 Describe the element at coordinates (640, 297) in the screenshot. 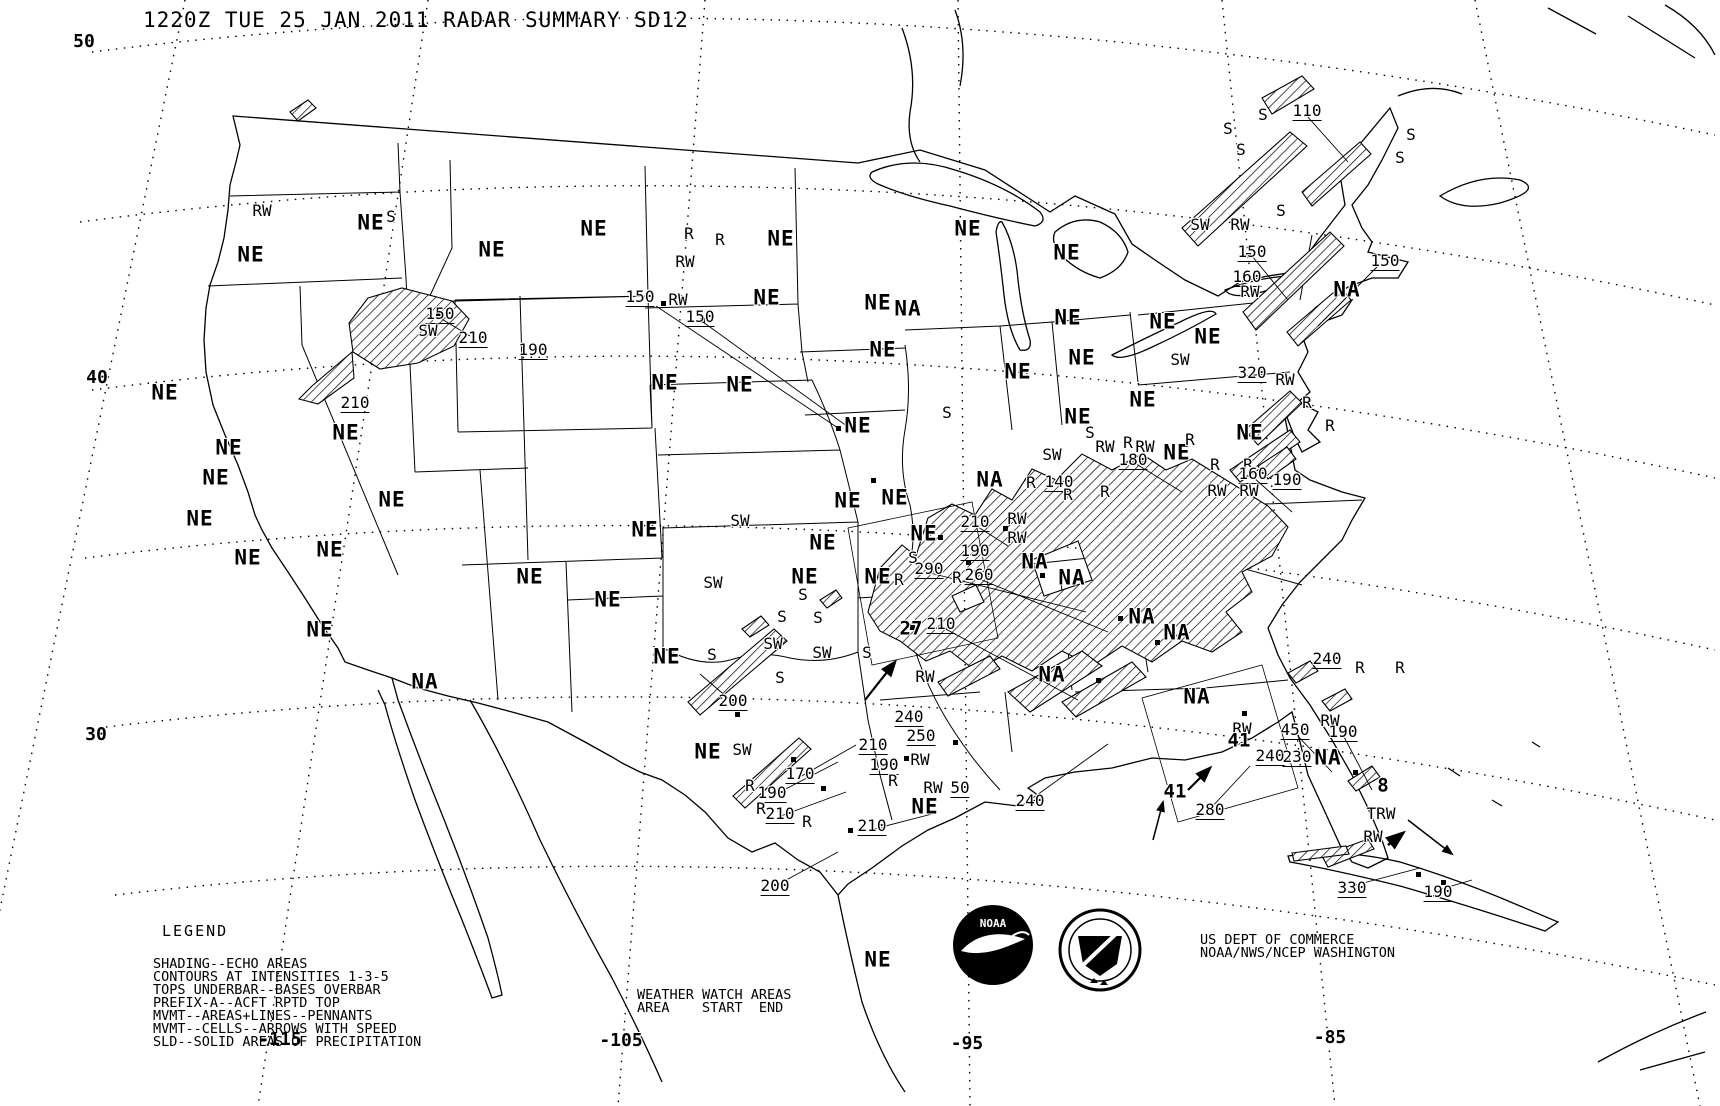

I see `map-label: 150` at that location.